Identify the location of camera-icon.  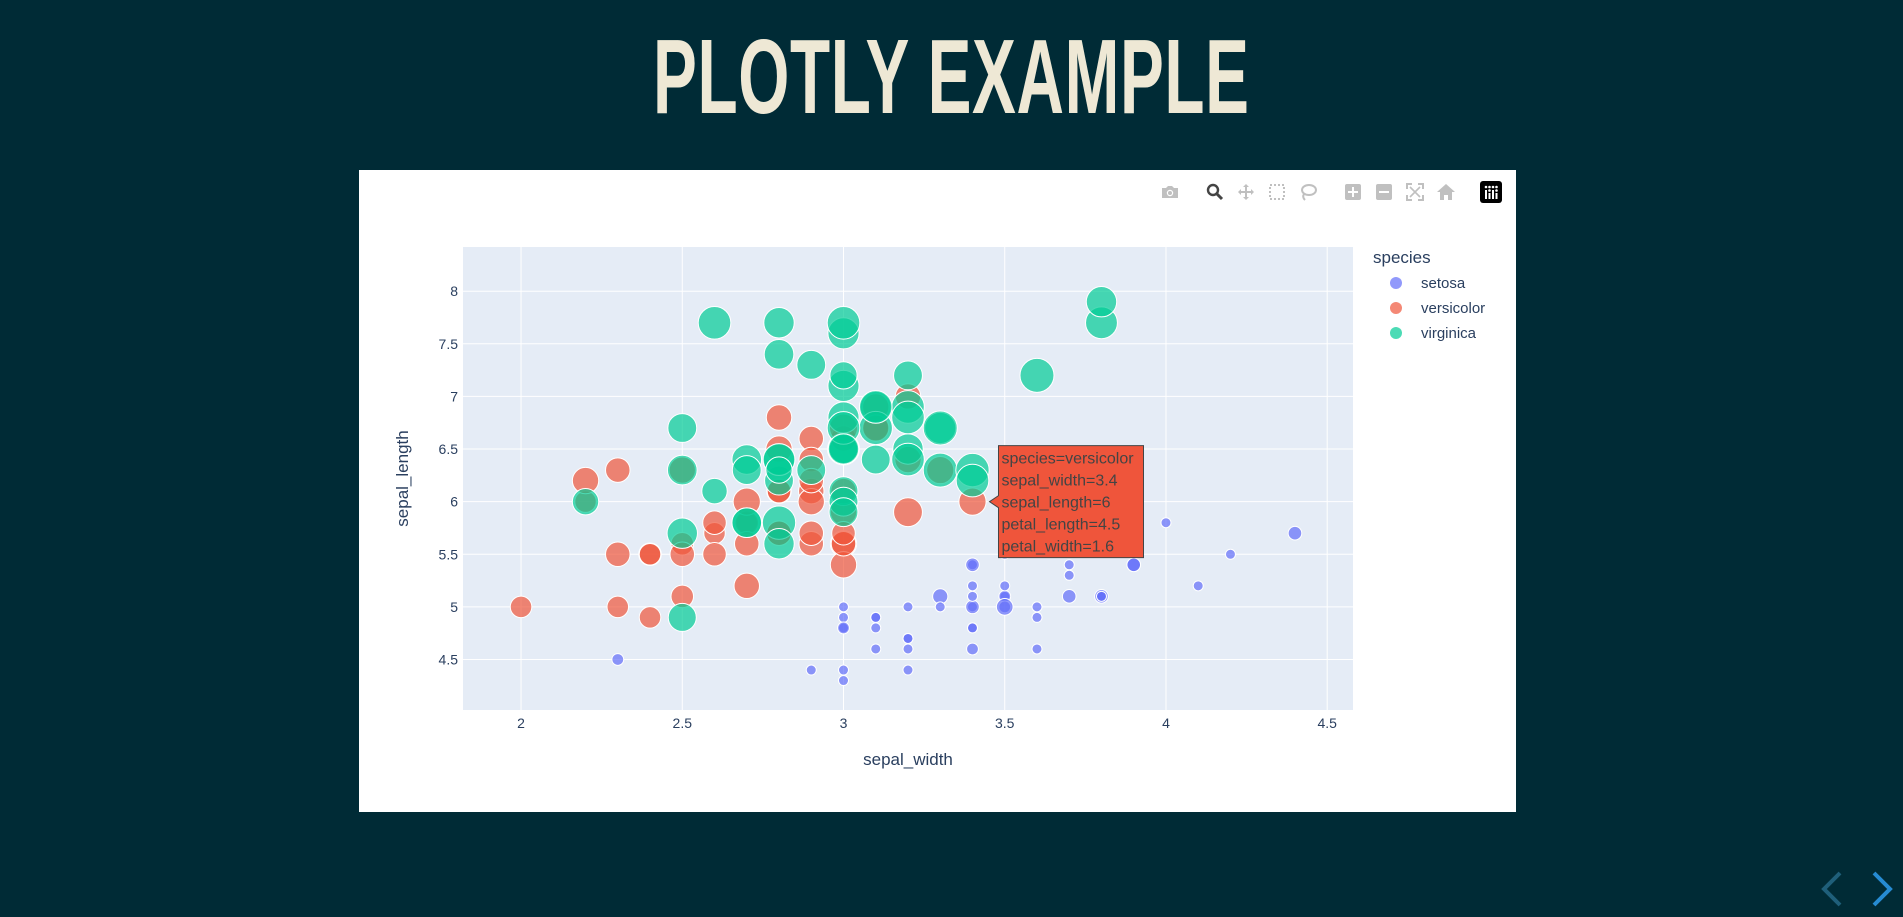
(1170, 192).